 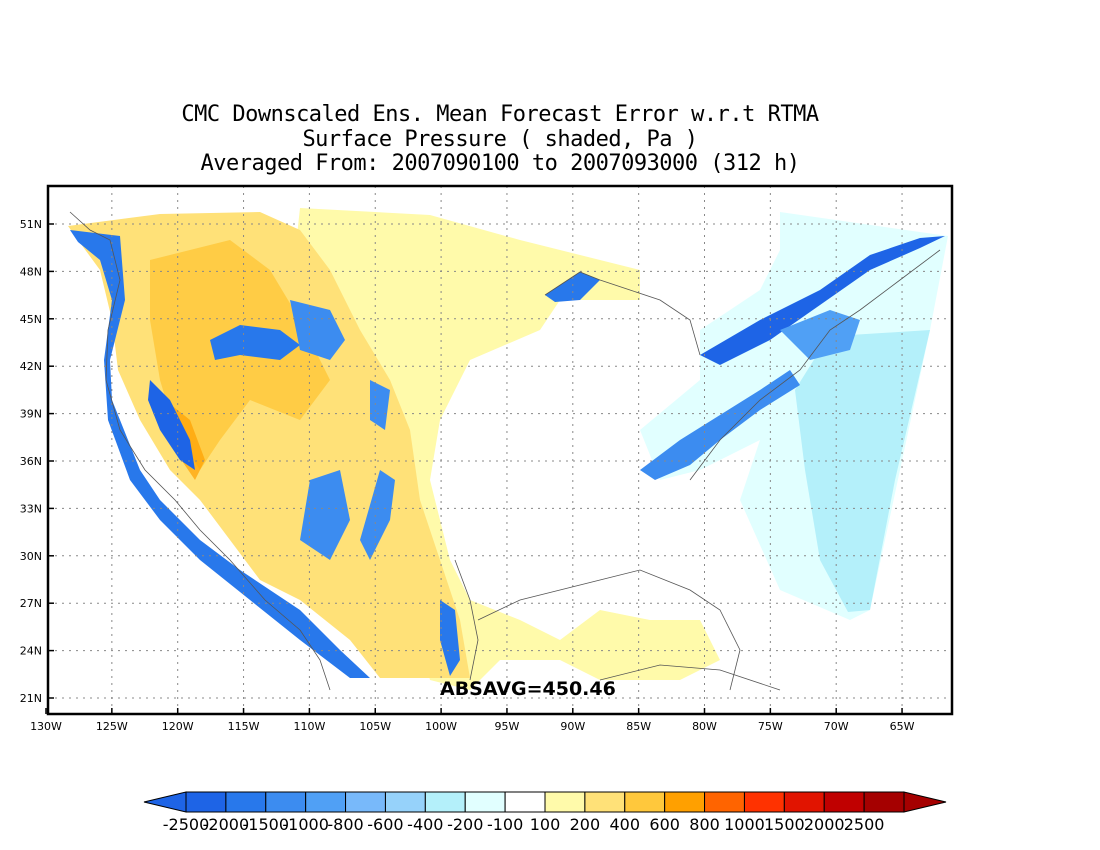 What do you see at coordinates (572, 287) in the screenshot?
I see `lake-superior-blue` at bounding box center [572, 287].